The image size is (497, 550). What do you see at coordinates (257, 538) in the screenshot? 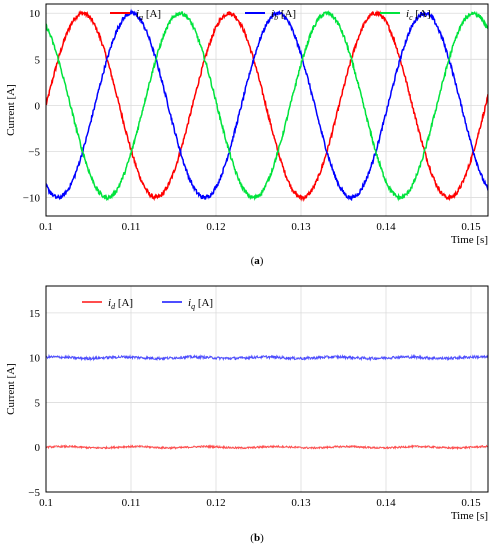
I see `panel-label: (b)` at bounding box center [257, 538].